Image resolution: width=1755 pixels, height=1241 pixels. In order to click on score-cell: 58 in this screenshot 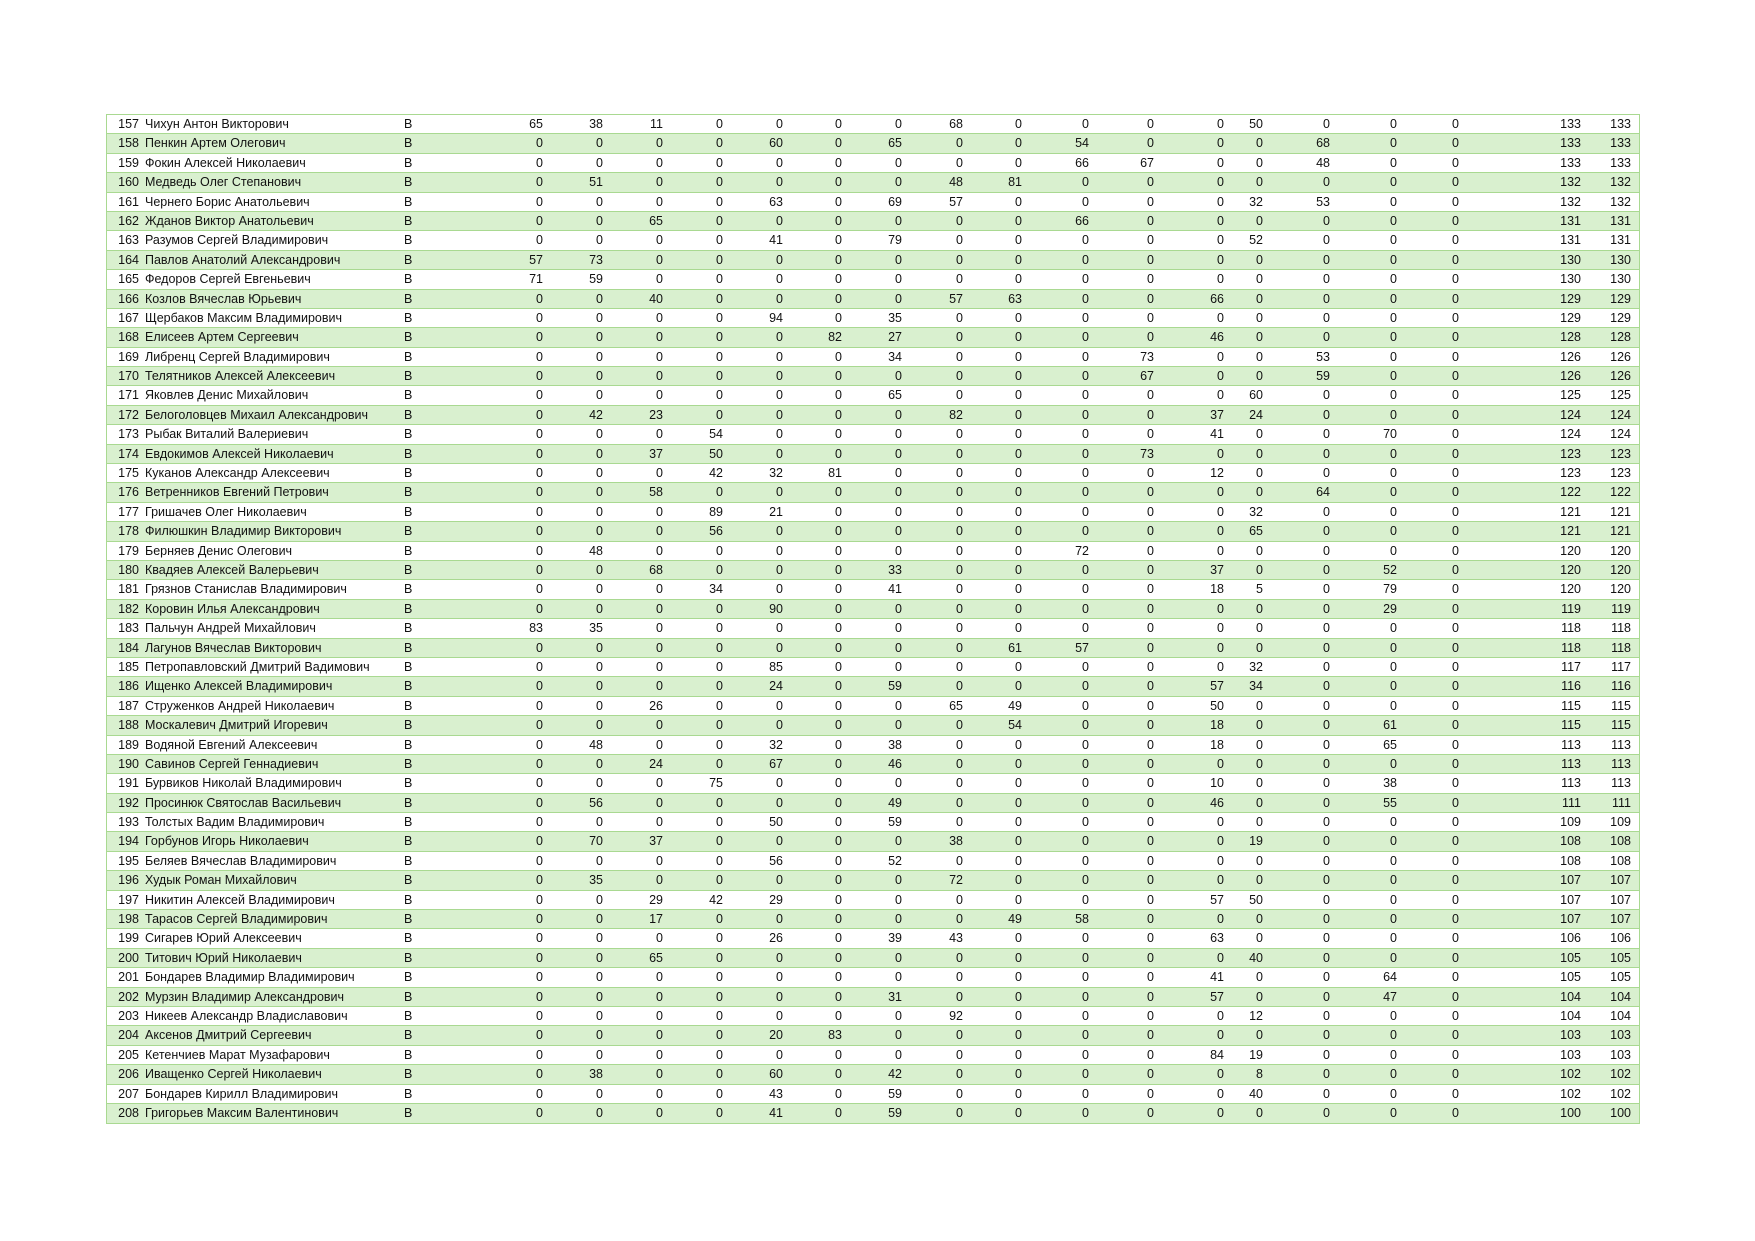, I will do `click(1082, 919)`.